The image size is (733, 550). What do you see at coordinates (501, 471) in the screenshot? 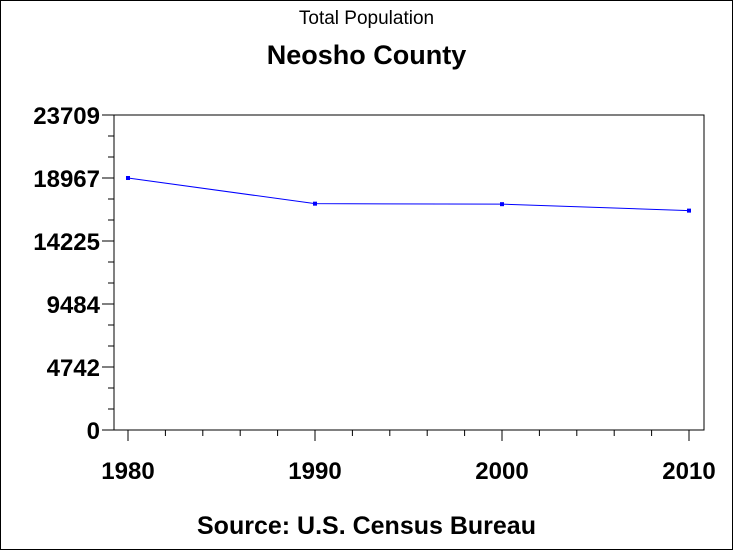
I see `x-tick-label: 2000` at bounding box center [501, 471].